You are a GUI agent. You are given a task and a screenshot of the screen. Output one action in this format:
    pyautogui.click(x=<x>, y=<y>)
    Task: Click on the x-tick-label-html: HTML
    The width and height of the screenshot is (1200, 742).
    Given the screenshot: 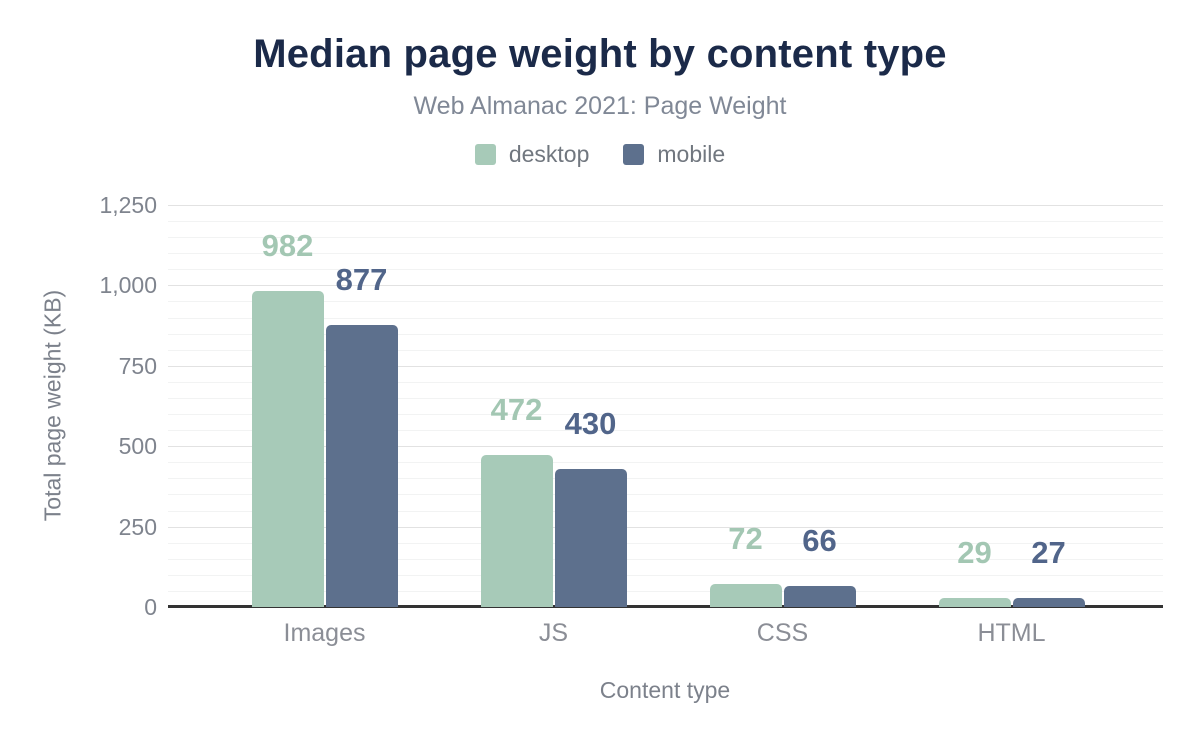 What is the action you would take?
    pyautogui.click(x=1011, y=633)
    